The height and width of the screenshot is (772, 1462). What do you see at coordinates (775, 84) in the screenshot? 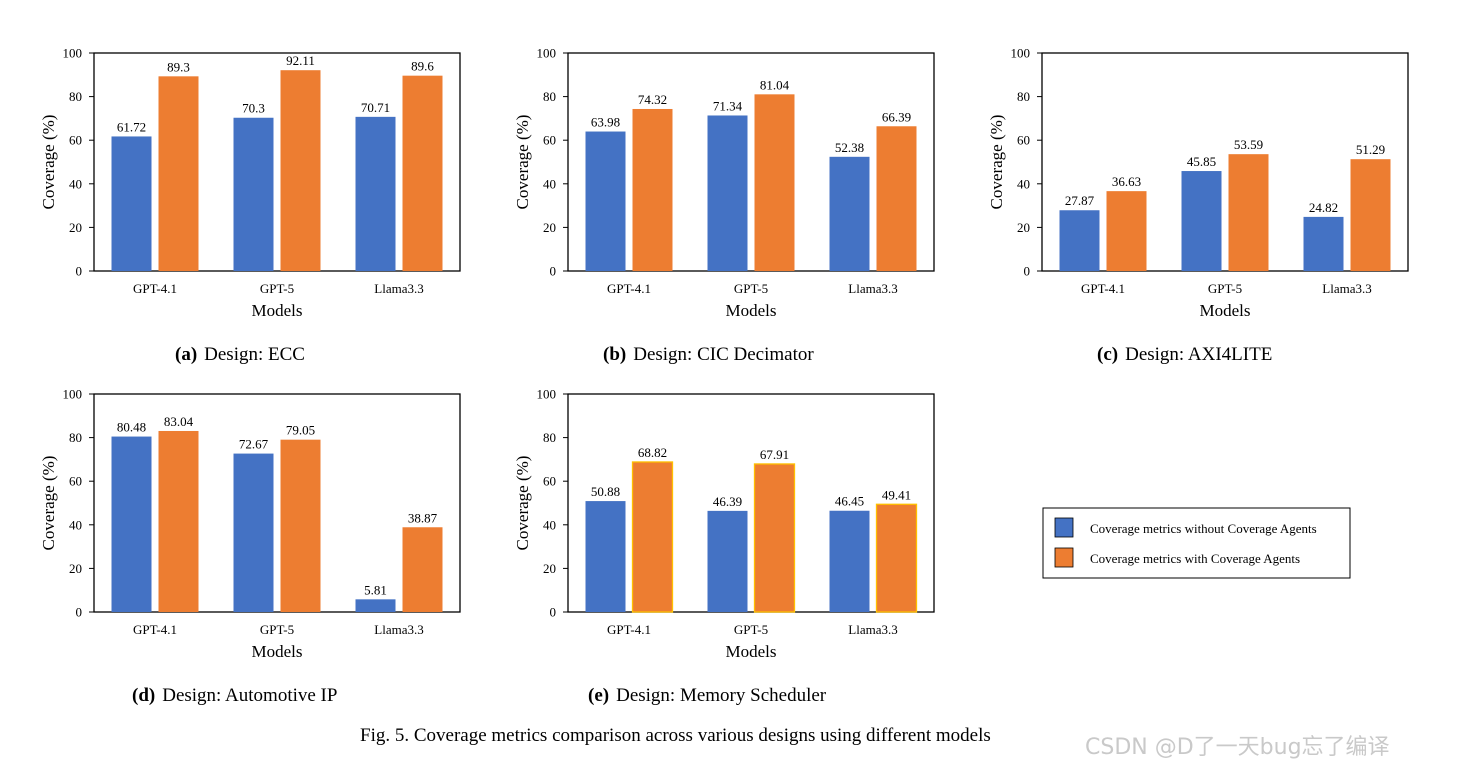
I see `chart-b-data-label: 81.04` at bounding box center [775, 84].